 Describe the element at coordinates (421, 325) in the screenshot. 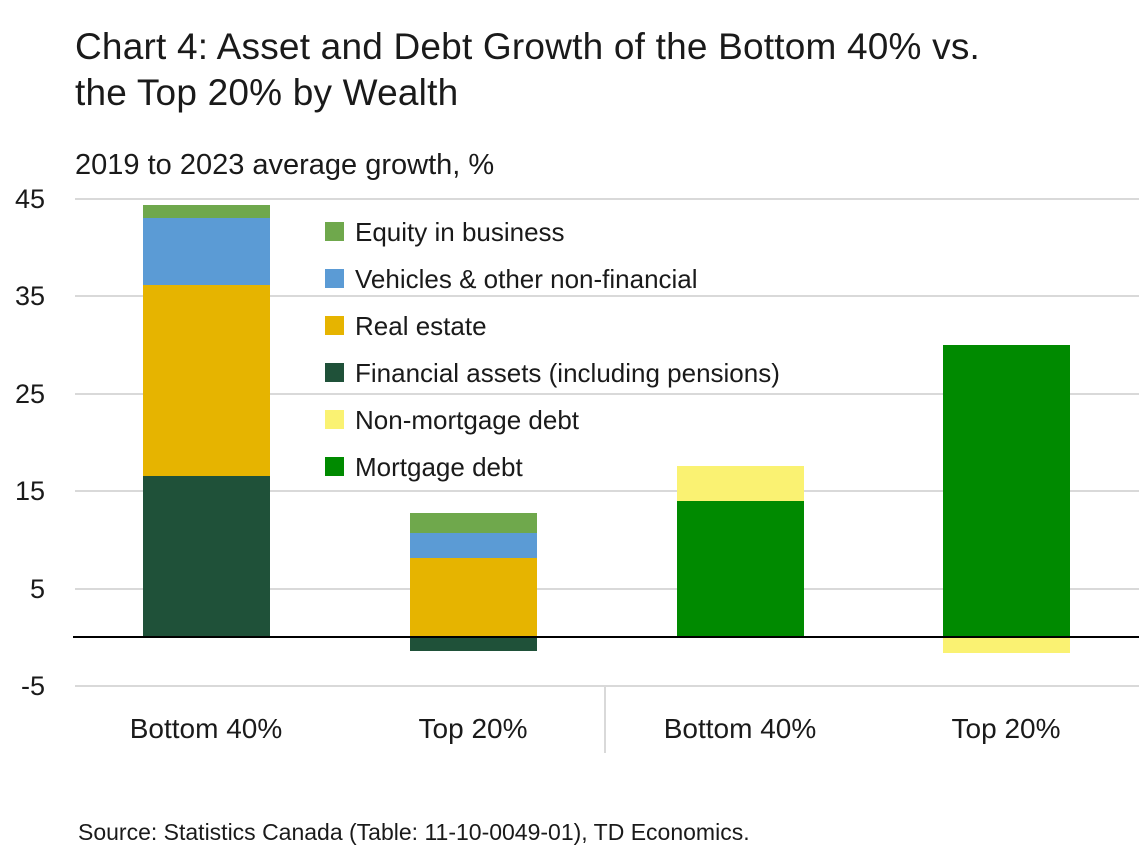

I see `legend-label-real-estate: Real estate` at that location.